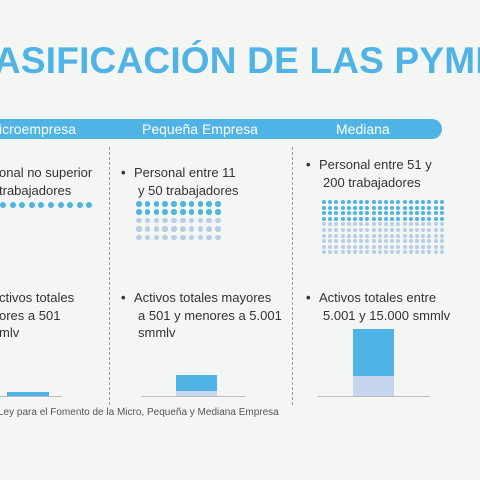  What do you see at coordinates (37, 315) in the screenshot?
I see `activos-text-micro: ctivos totales ores a 501 mlv` at bounding box center [37, 315].